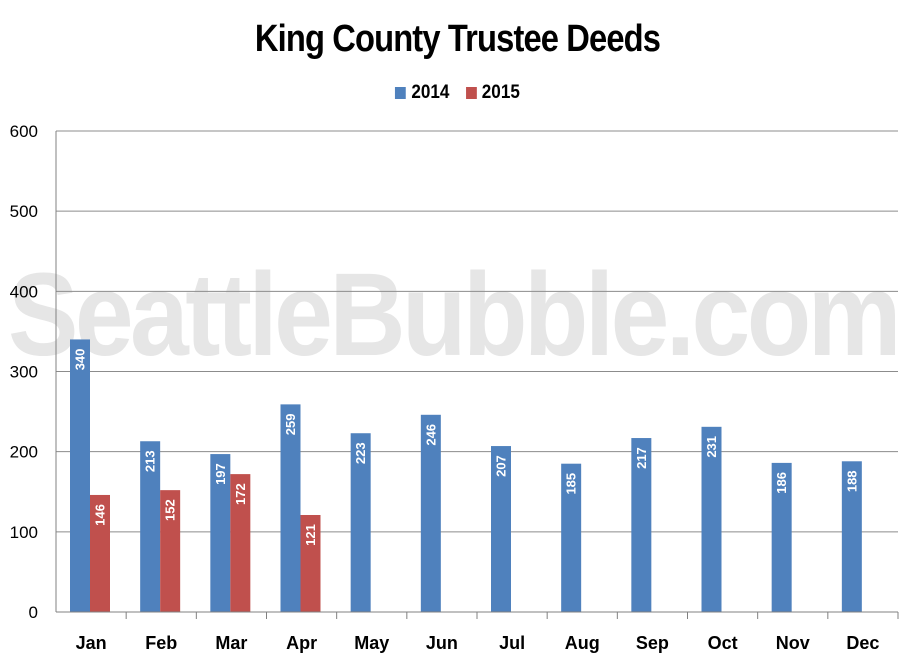 The width and height of the screenshot is (915, 666). I want to click on x-tick-label-mar: Mar, so click(231, 643).